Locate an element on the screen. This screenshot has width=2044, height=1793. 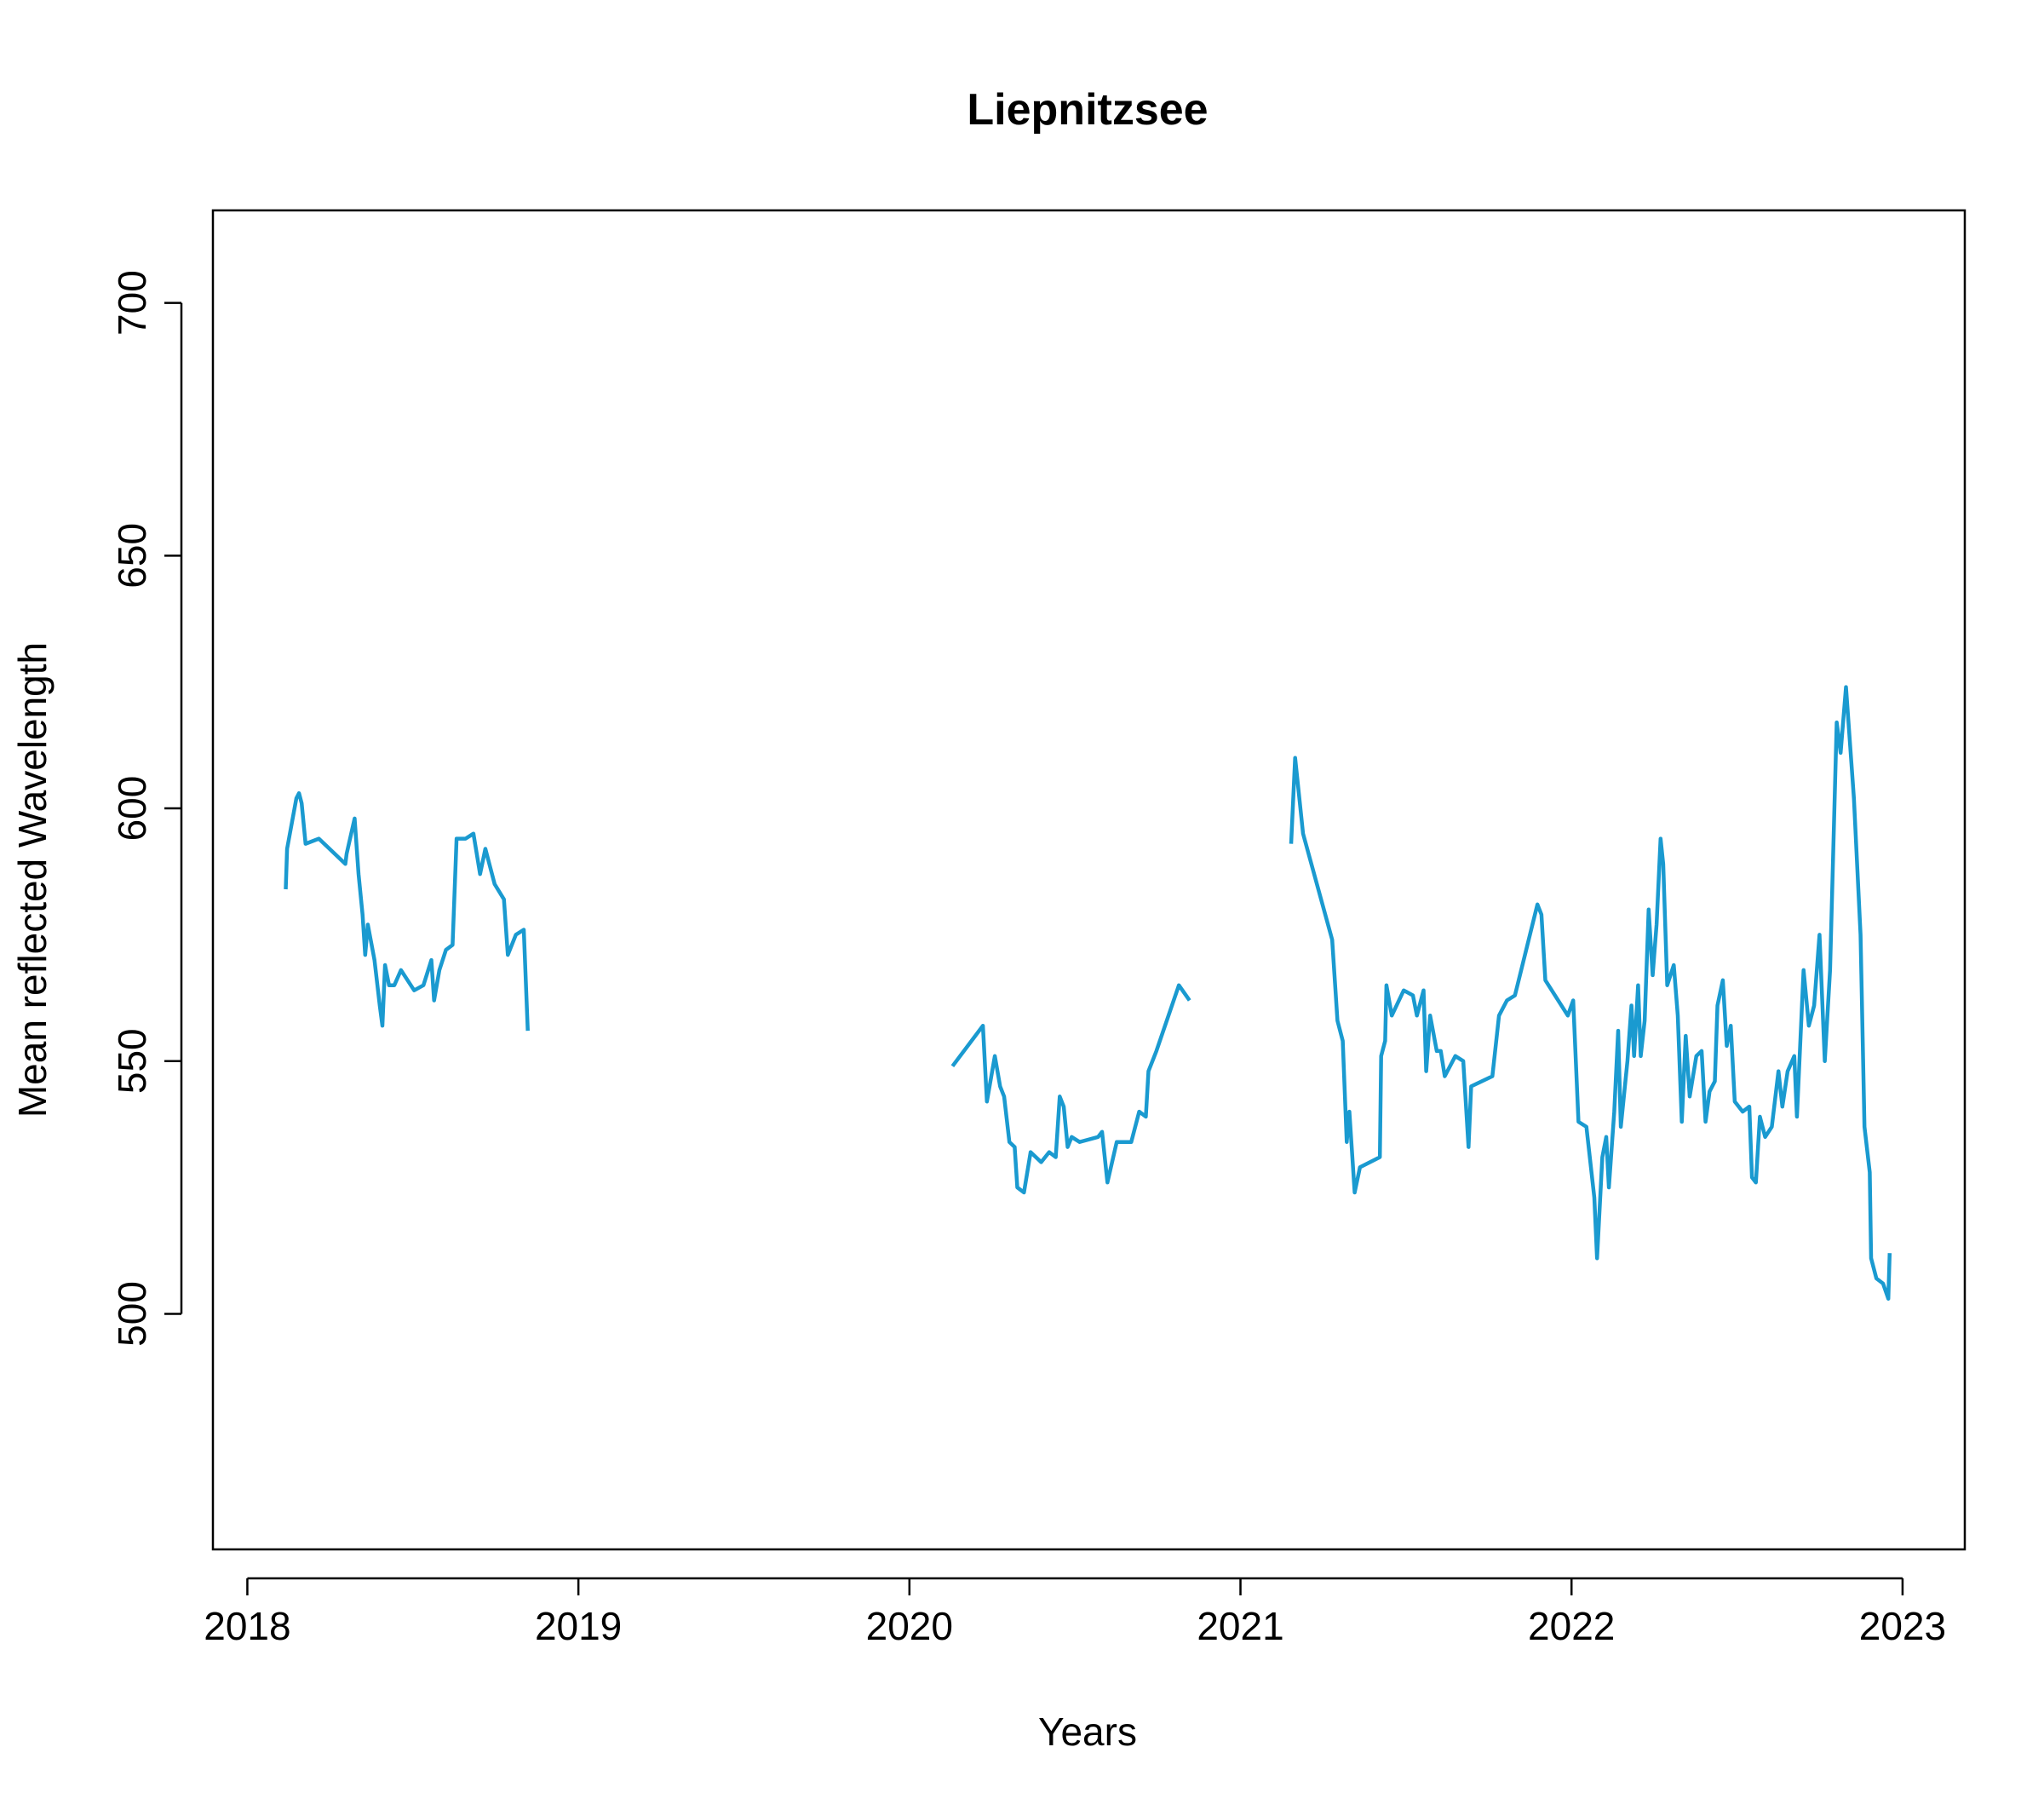
y-tick-label: 600 is located at coordinates (132, 809).